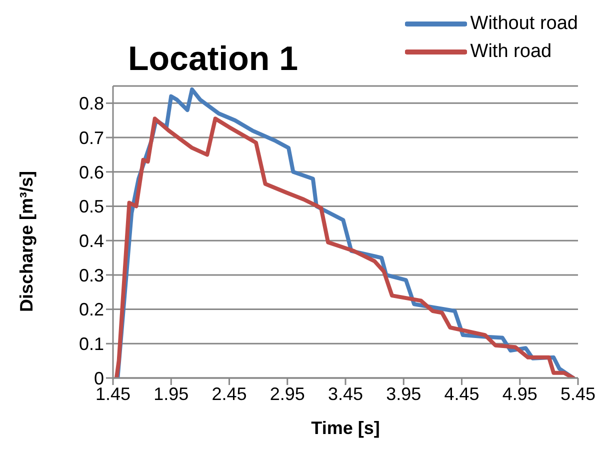 This screenshot has width=613, height=452. What do you see at coordinates (91, 240) in the screenshot?
I see `y-tick-label: 0.4` at bounding box center [91, 240].